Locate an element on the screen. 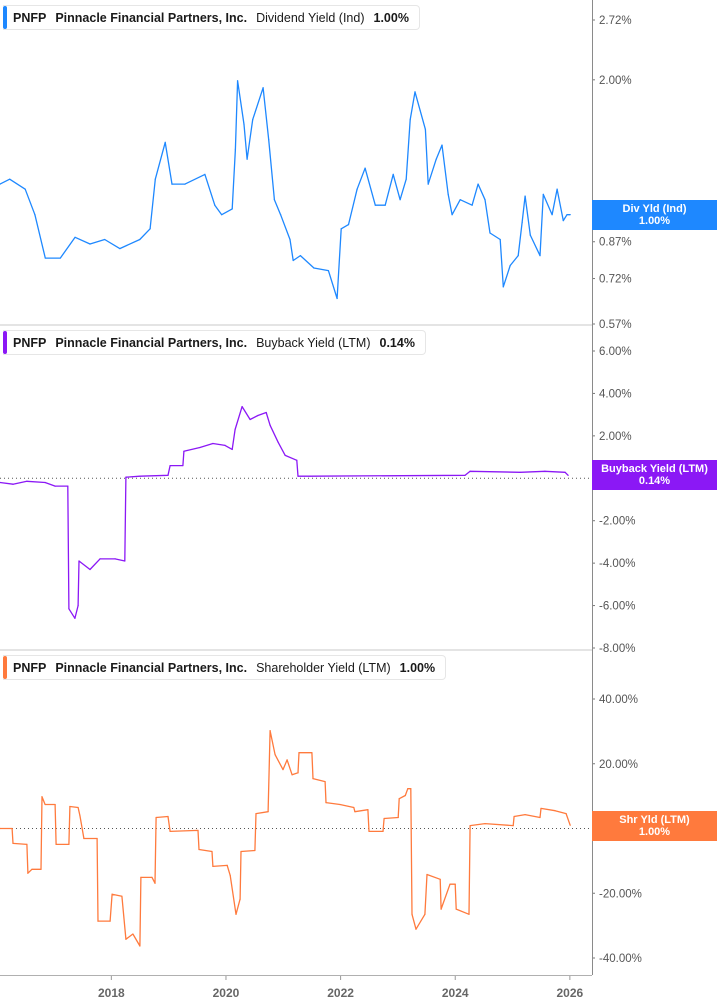 Image resolution: width=717 pixels, height=1005 pixels. x-tick-label: 2020 is located at coordinates (226, 993).